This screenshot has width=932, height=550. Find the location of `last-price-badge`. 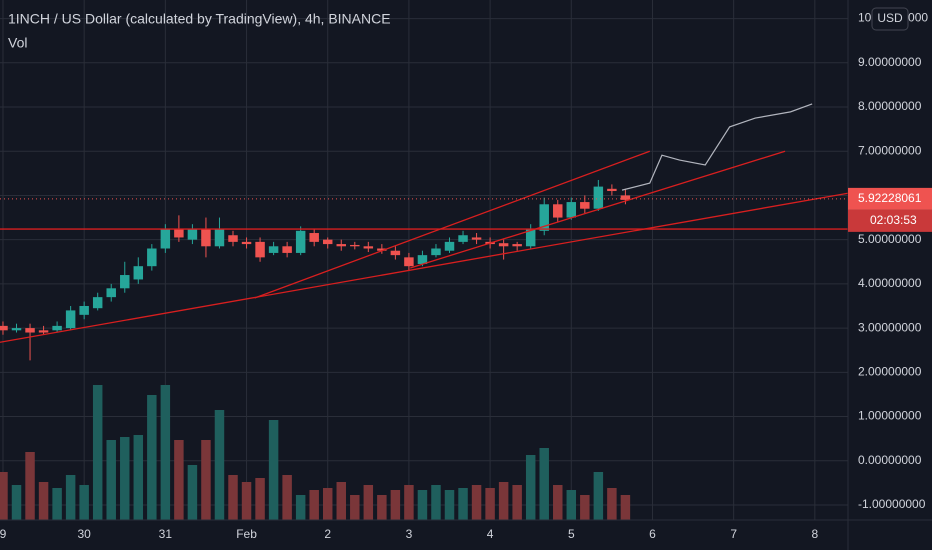

last-price-badge is located at coordinates (890, 198).